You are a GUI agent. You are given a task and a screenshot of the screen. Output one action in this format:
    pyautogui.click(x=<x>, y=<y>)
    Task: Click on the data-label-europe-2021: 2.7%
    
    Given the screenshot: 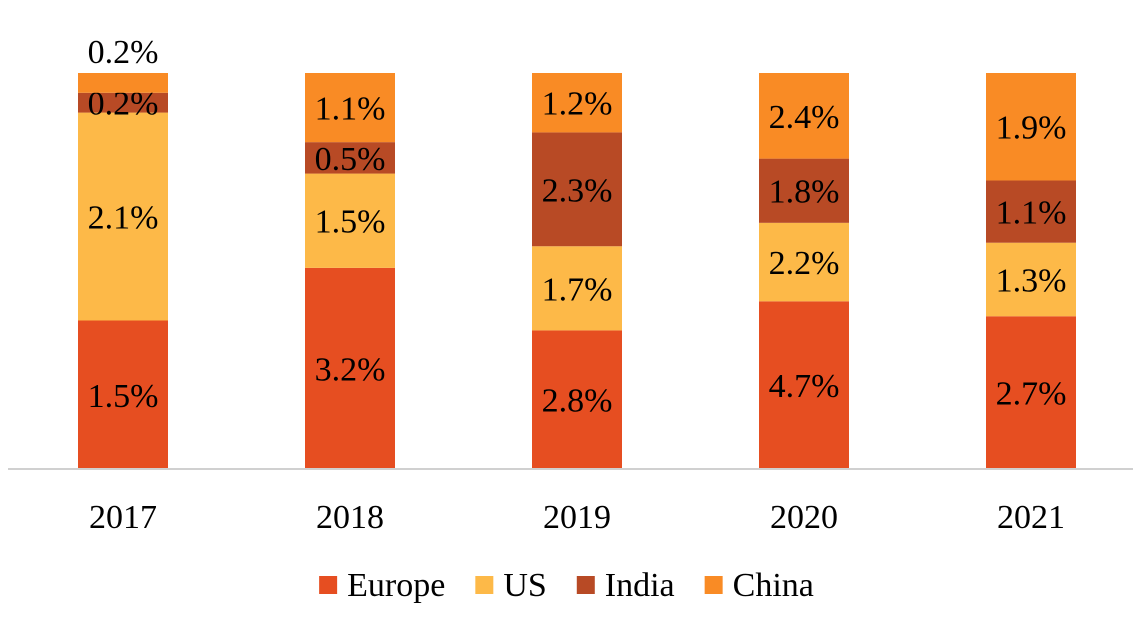 What is the action you would take?
    pyautogui.click(x=1031, y=394)
    